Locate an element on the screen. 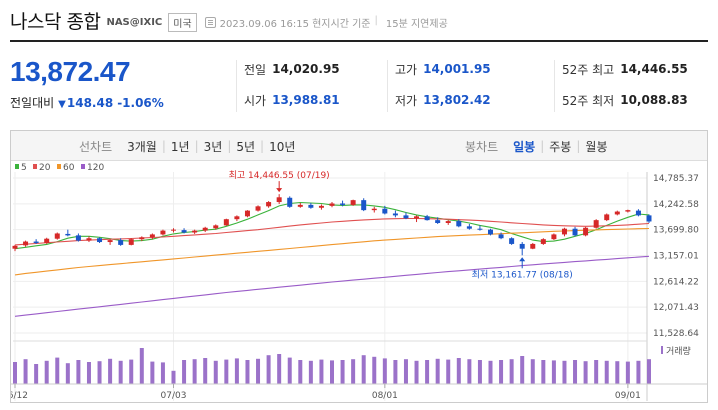  legend-label-5: 5 is located at coordinates (24, 168).